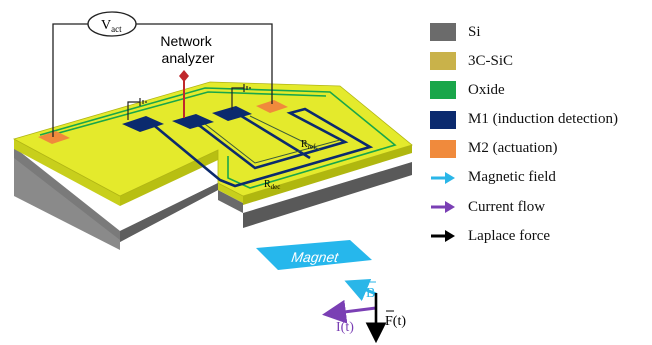  I want to click on legend-item: Magnetic field, so click(539, 178).